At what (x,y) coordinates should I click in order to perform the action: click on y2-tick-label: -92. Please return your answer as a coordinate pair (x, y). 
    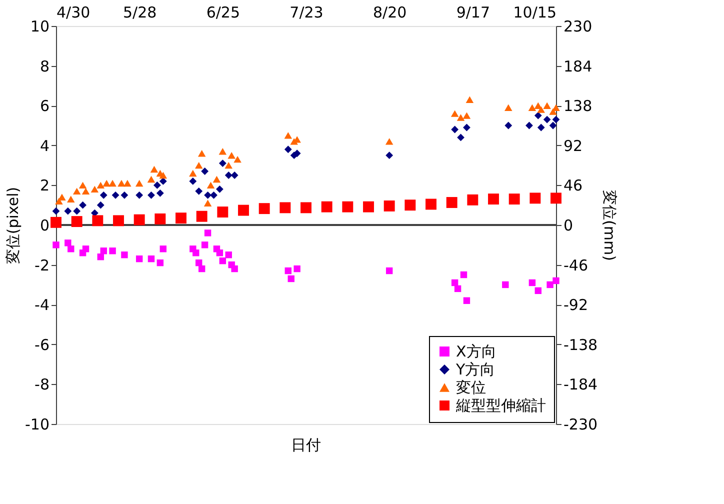
    Looking at the image, I should click on (576, 305).